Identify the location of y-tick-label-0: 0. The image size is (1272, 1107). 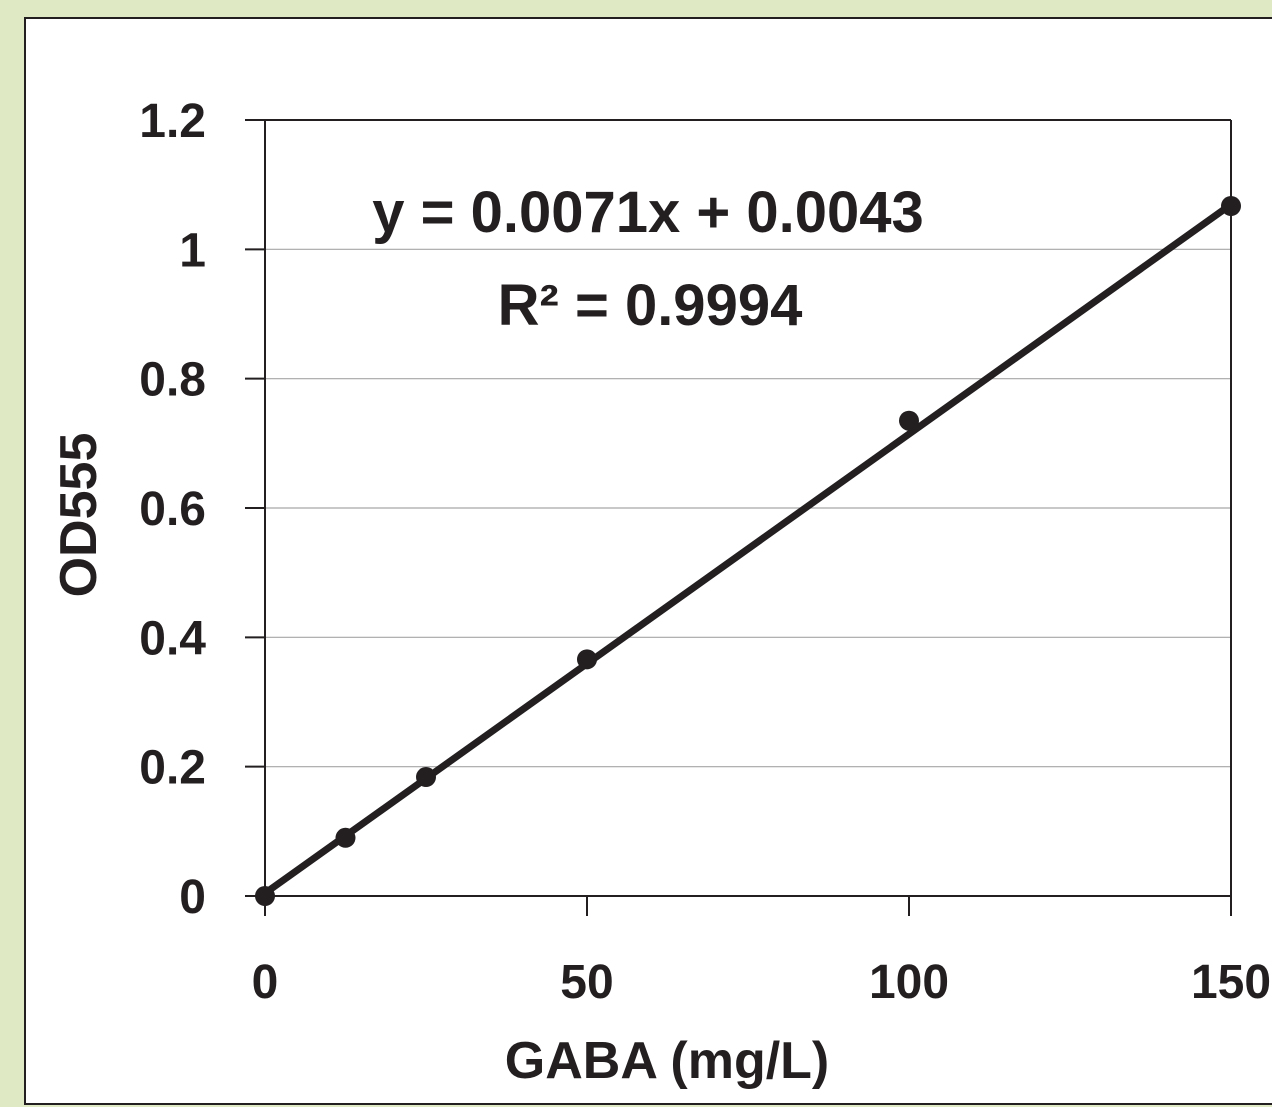
(192, 897).